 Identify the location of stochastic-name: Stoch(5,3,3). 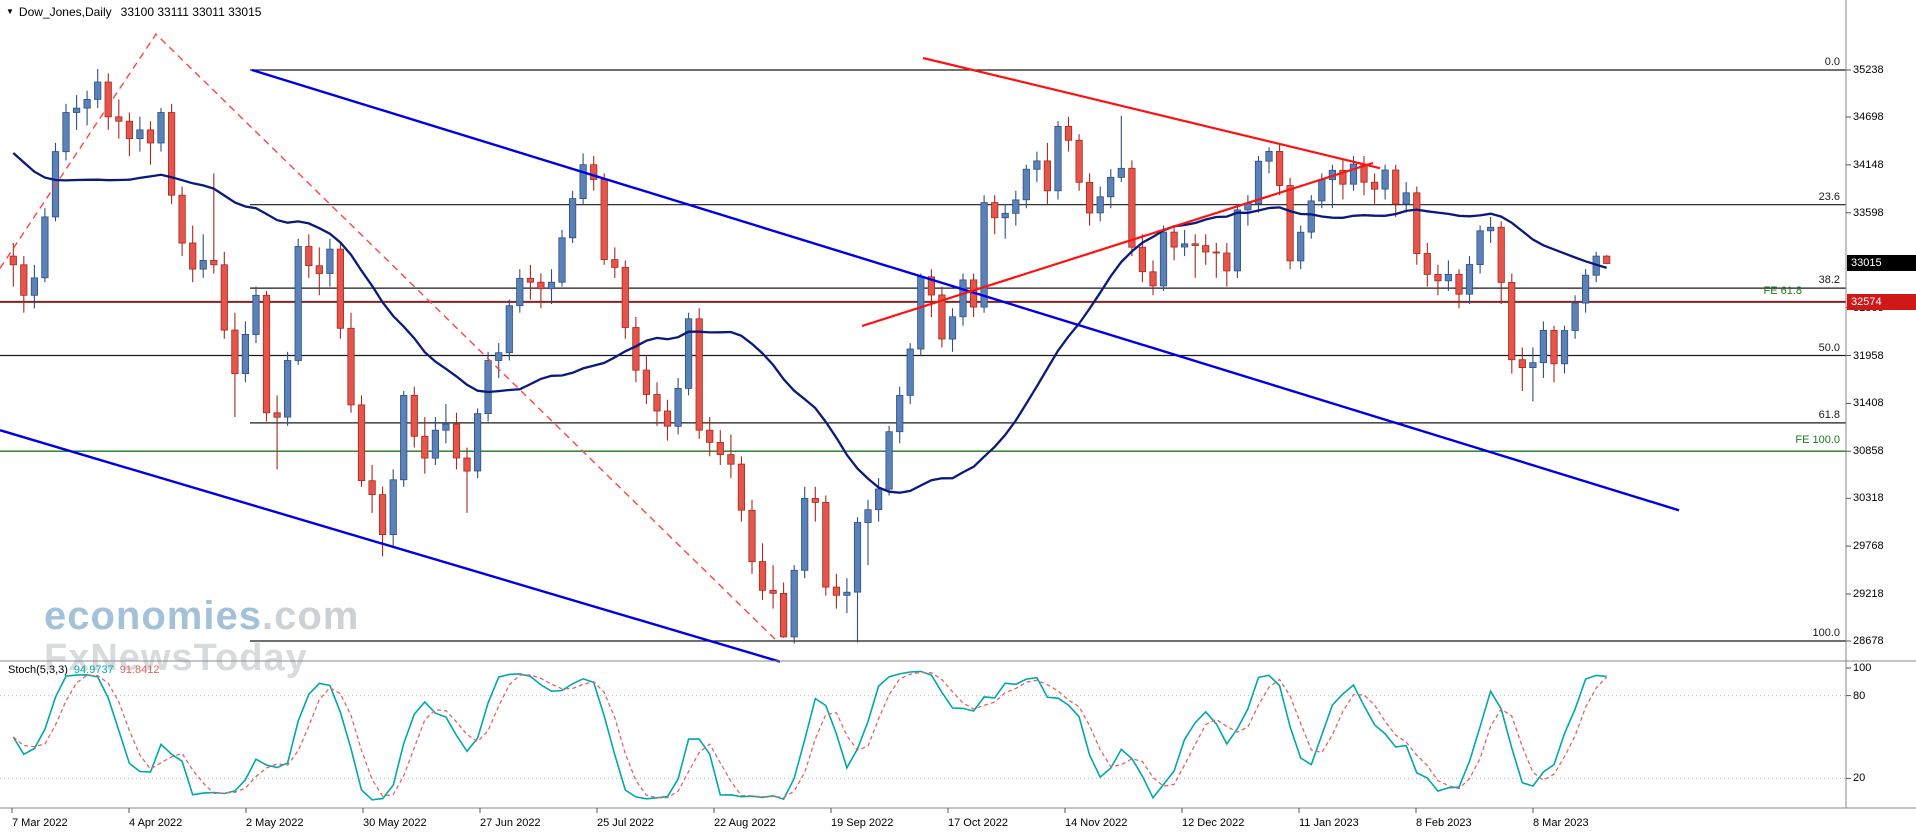
(38, 670).